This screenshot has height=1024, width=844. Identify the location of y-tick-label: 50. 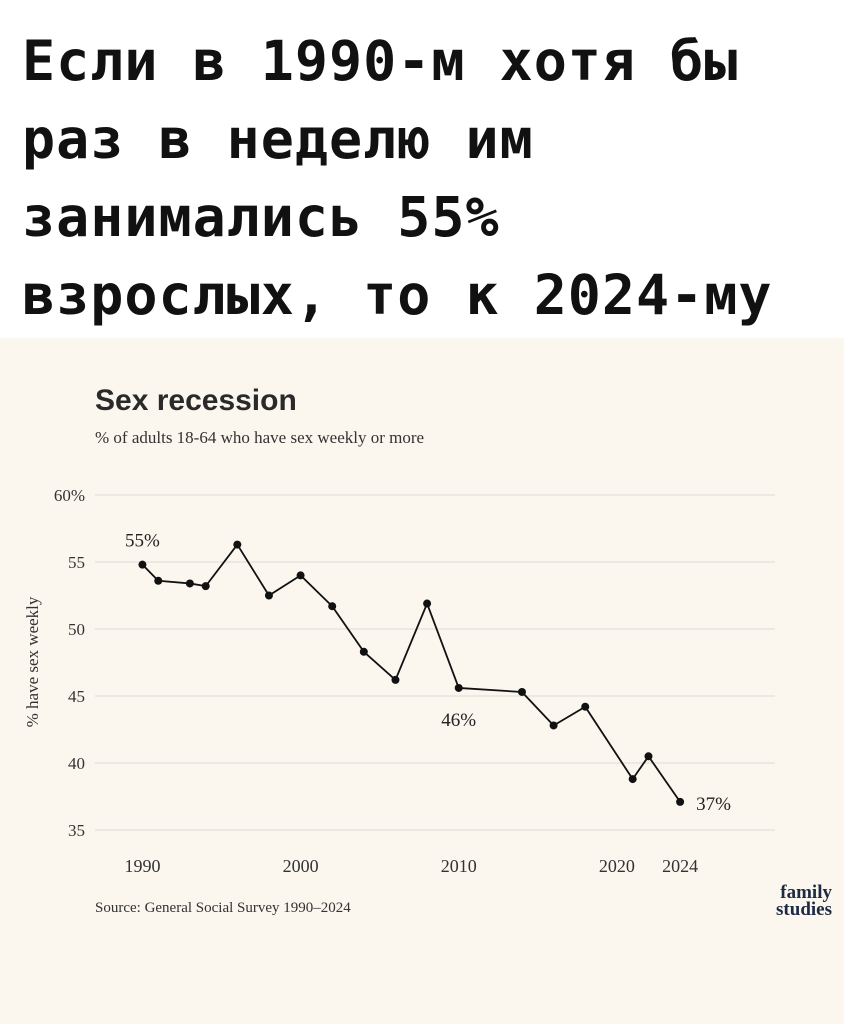
(76, 629).